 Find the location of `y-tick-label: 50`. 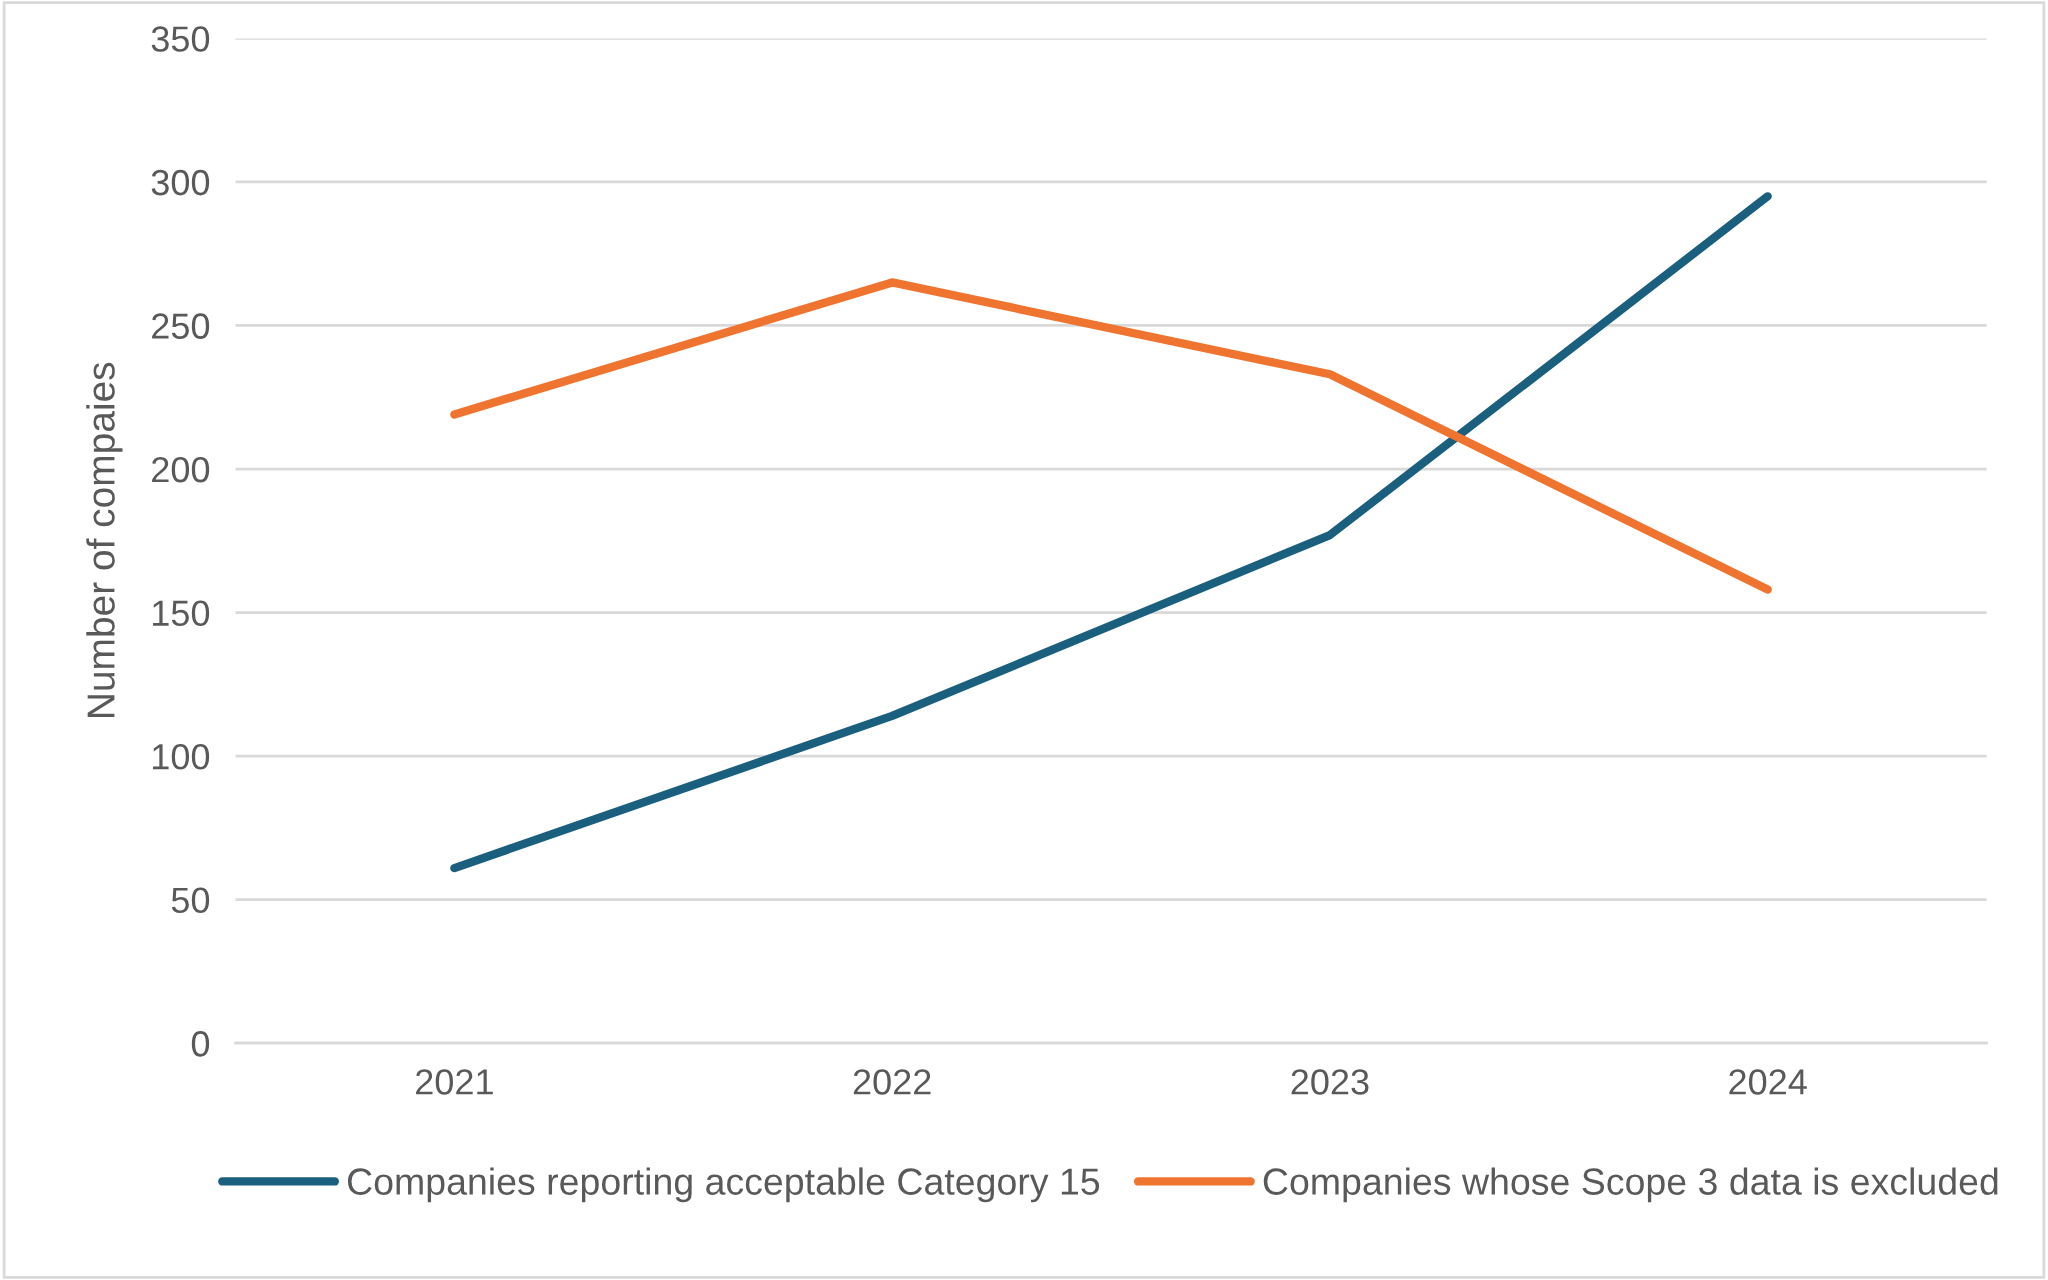

y-tick-label: 50 is located at coordinates (190, 900).